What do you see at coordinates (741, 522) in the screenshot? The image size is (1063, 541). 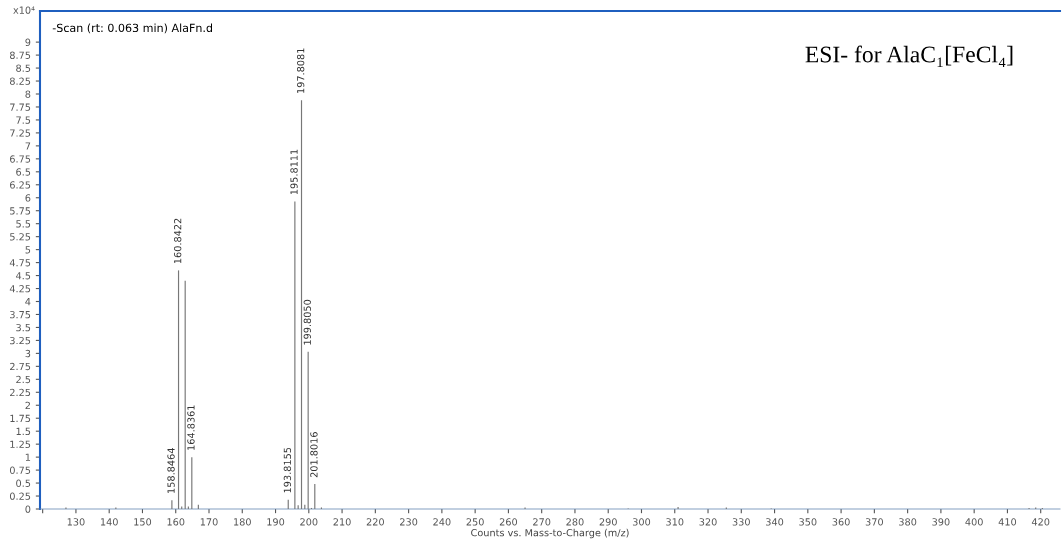 I see `x-tick-label: 330` at bounding box center [741, 522].